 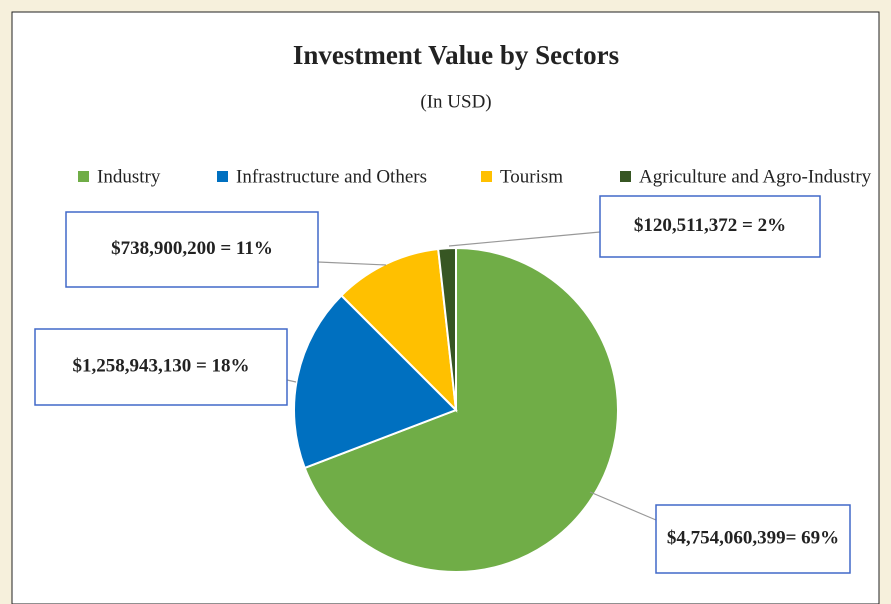 I want to click on data-label: $1,258,943,130 = 18%, so click(x=160, y=365).